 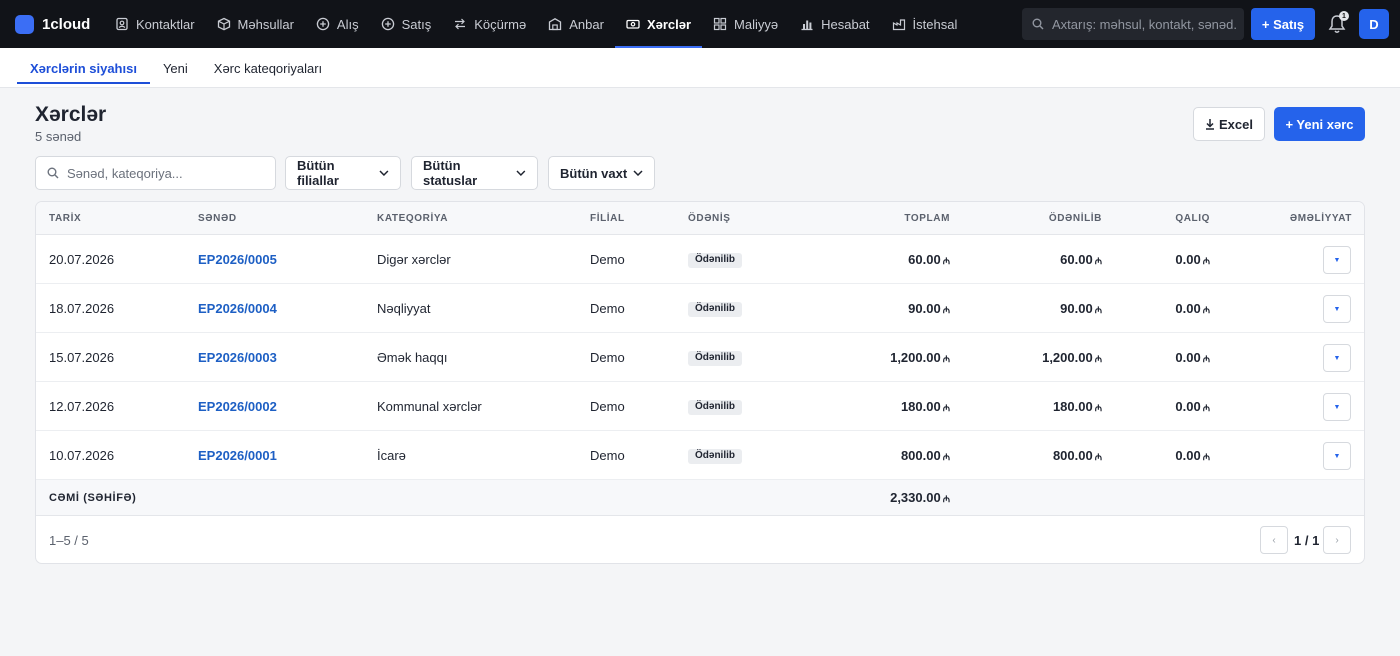 I want to click on search-icon, so click(x=53, y=173).